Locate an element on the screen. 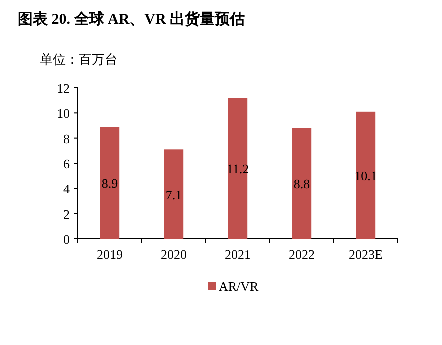 This screenshot has height=345, width=442. y-tick-label: 6 is located at coordinates (67, 164).